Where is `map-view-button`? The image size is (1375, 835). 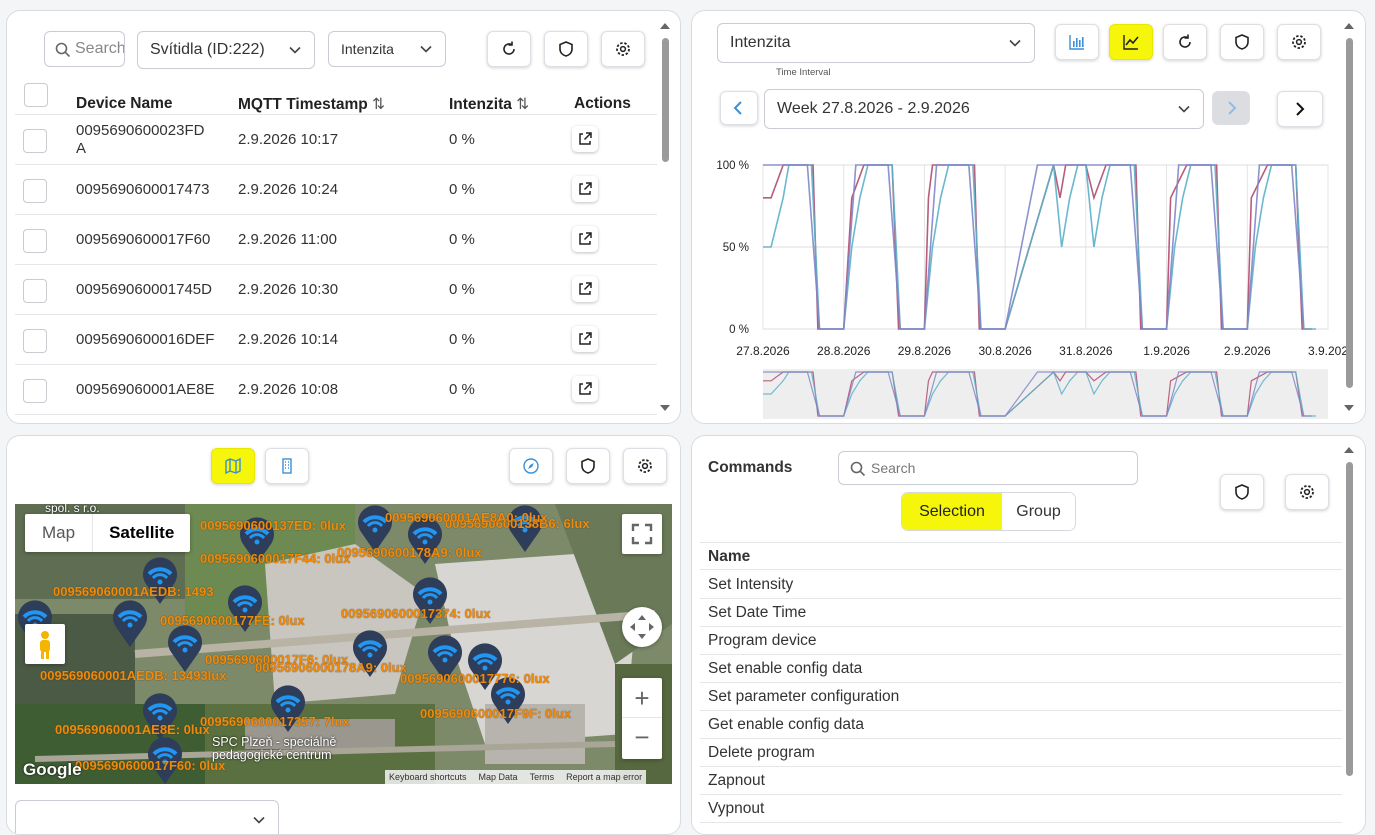 map-view-button is located at coordinates (233, 466).